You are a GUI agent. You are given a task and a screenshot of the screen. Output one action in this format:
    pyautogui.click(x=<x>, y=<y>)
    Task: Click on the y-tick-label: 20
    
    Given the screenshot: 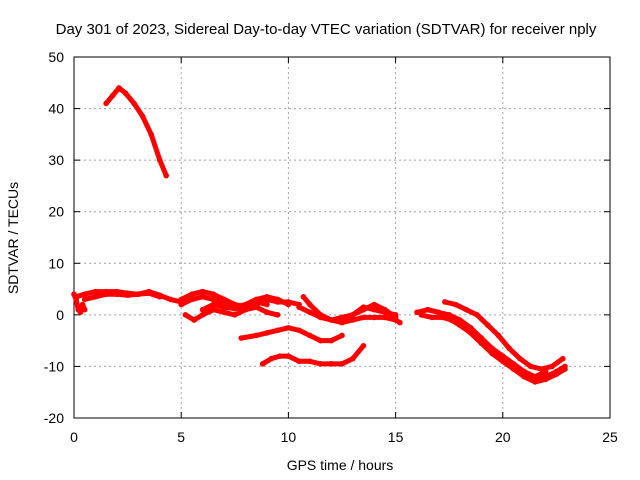 What is the action you would take?
    pyautogui.click(x=56, y=212)
    